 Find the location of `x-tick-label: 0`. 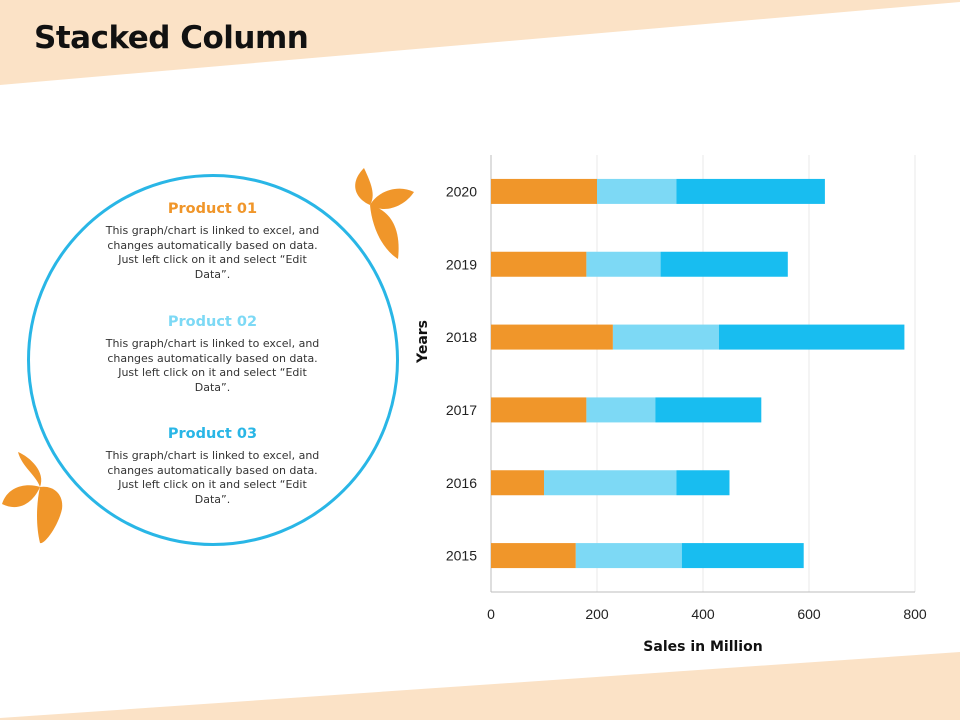

x-tick-label: 0 is located at coordinates (491, 614).